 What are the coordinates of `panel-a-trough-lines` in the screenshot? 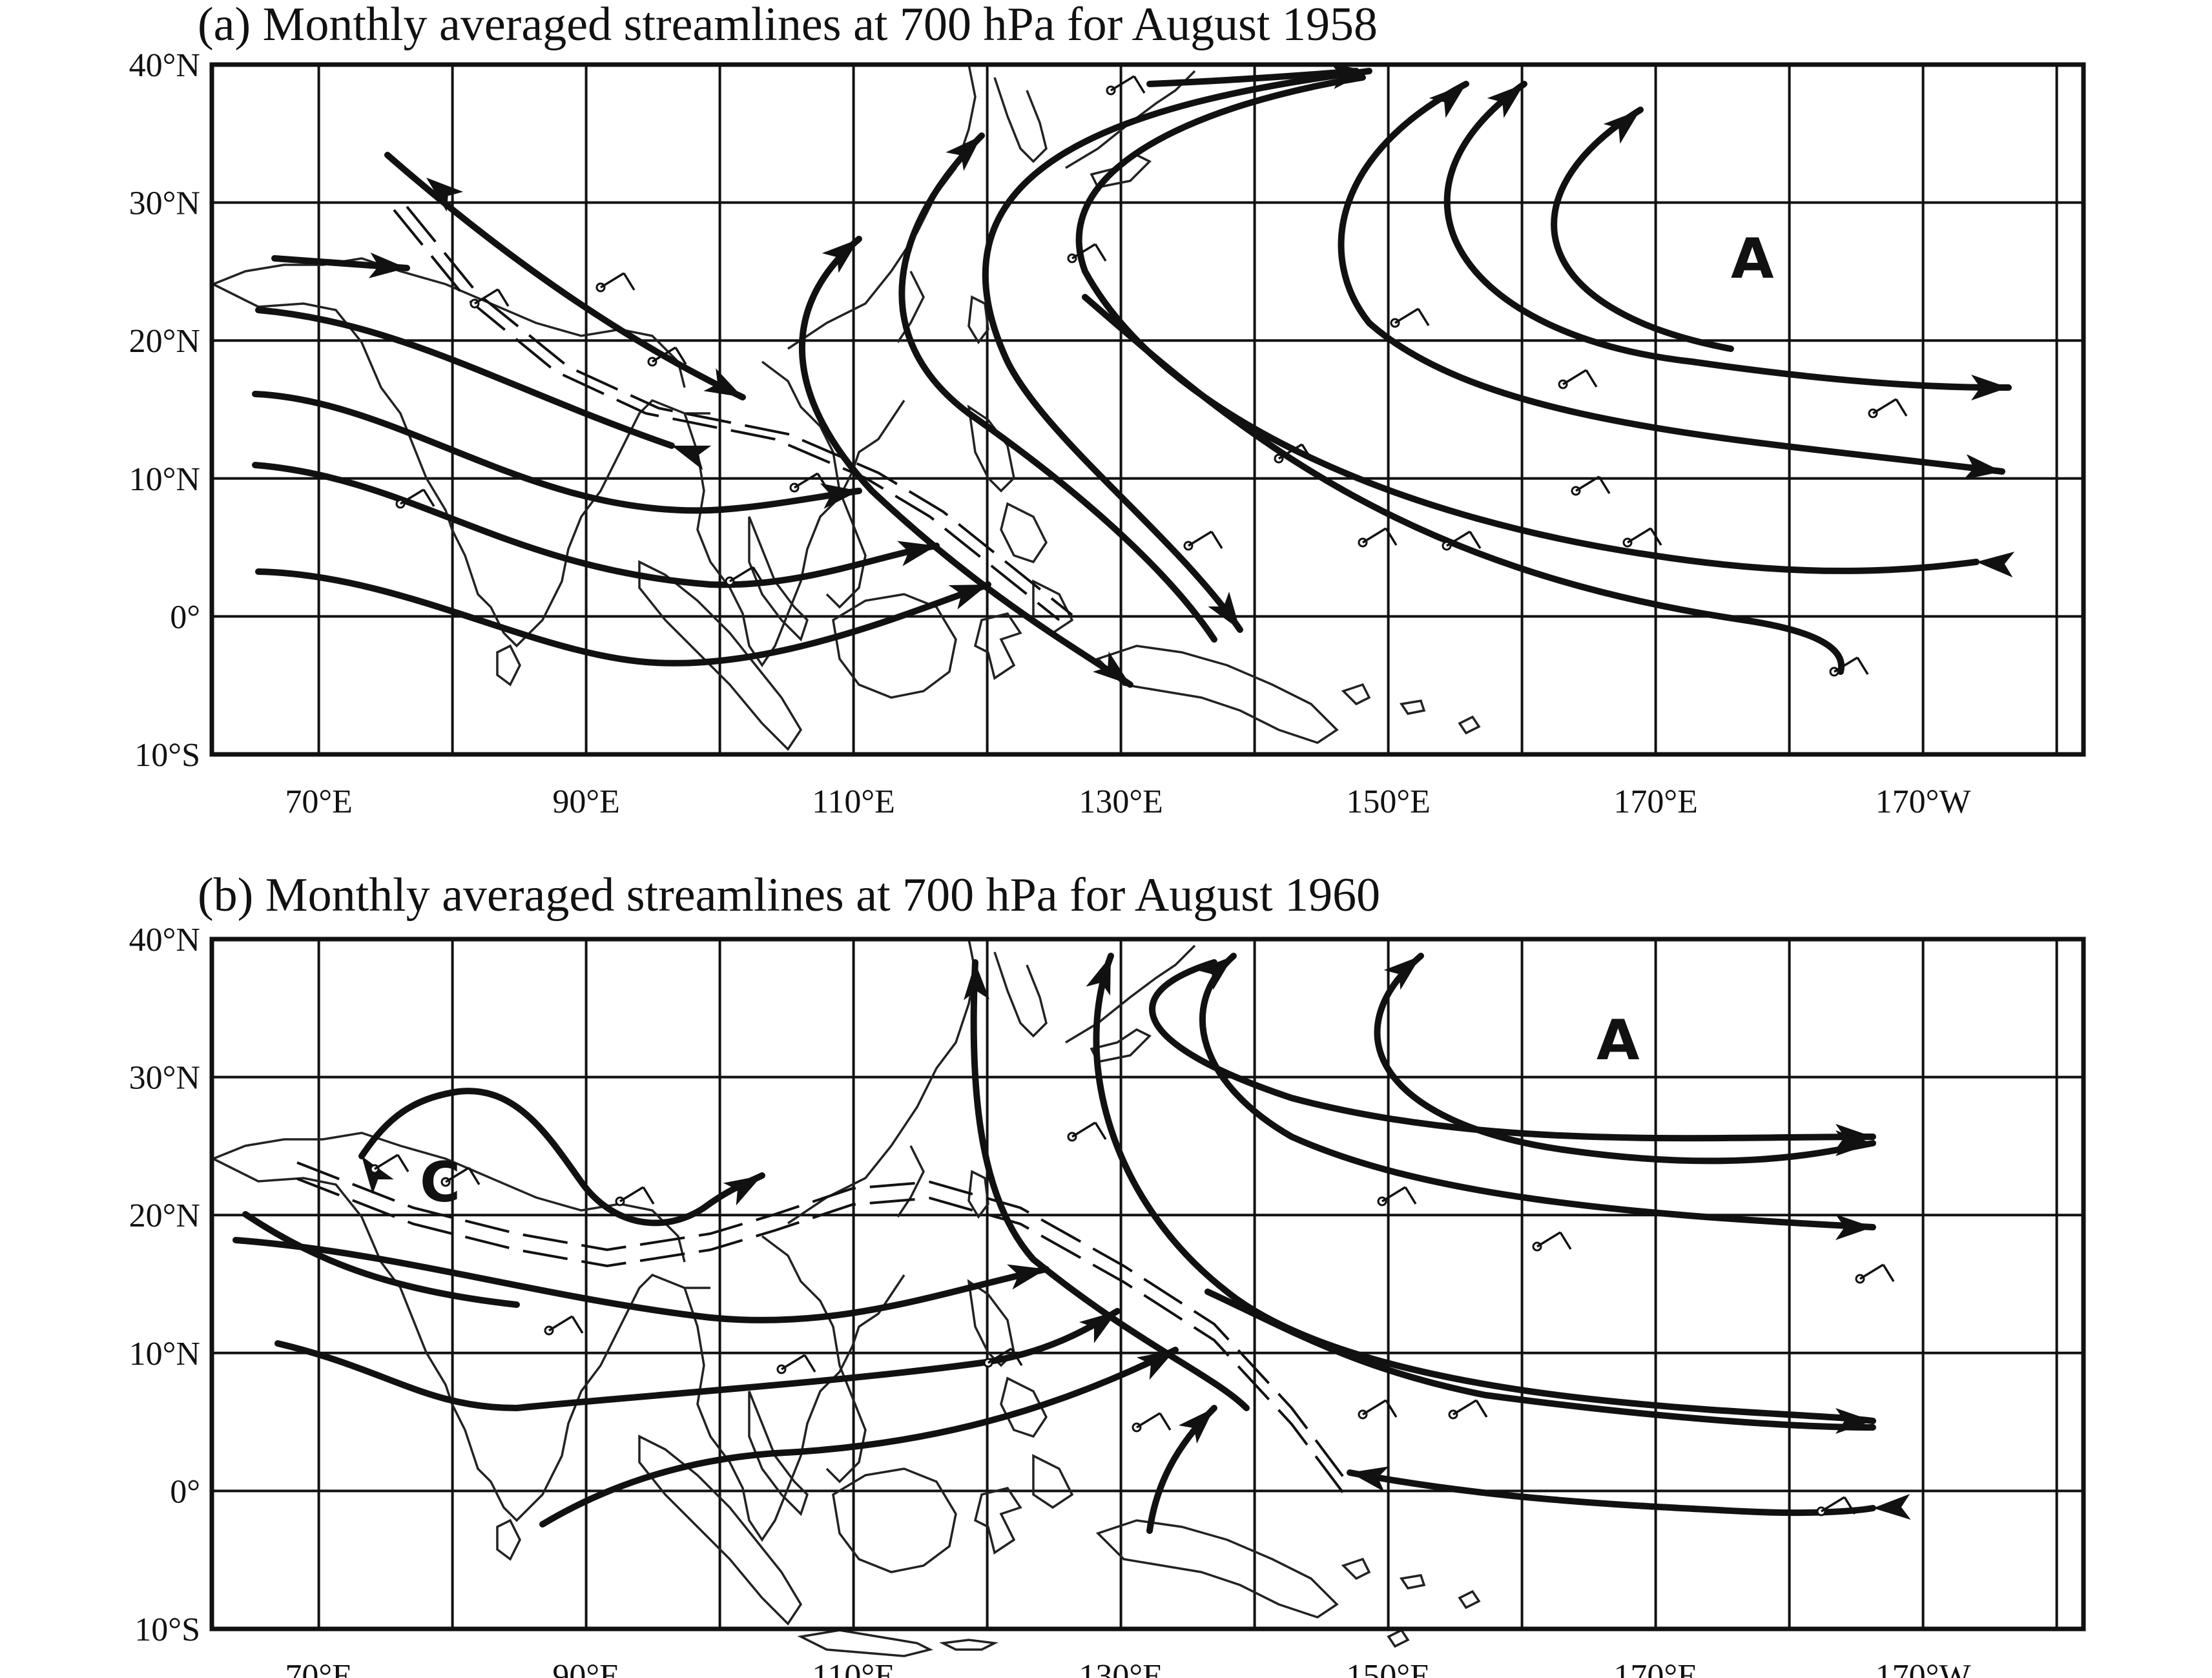 It's located at (733, 413).